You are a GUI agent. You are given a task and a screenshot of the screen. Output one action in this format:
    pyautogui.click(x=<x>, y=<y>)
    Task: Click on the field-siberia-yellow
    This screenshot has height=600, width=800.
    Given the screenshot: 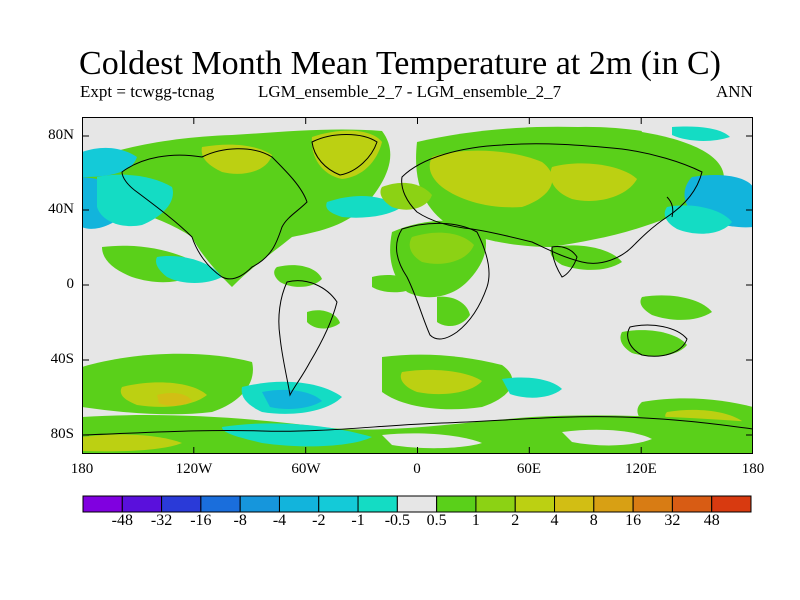 What is the action you would take?
    pyautogui.click(x=593, y=182)
    